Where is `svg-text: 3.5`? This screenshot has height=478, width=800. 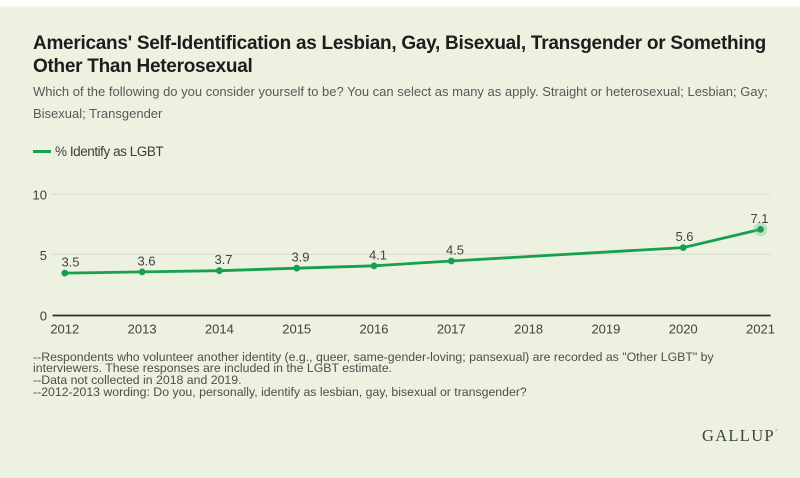
svg-text: 3.5 is located at coordinates (70, 262).